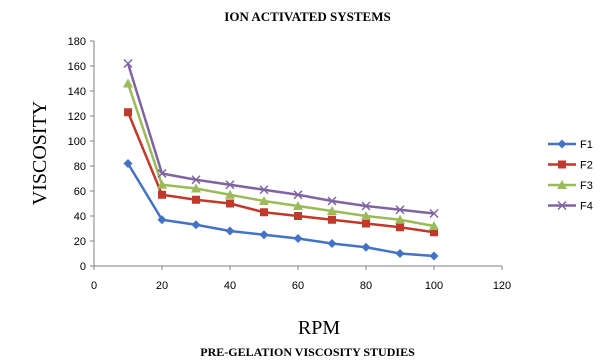  What do you see at coordinates (319, 328) in the screenshot?
I see `x-axis-title: RPM` at bounding box center [319, 328].